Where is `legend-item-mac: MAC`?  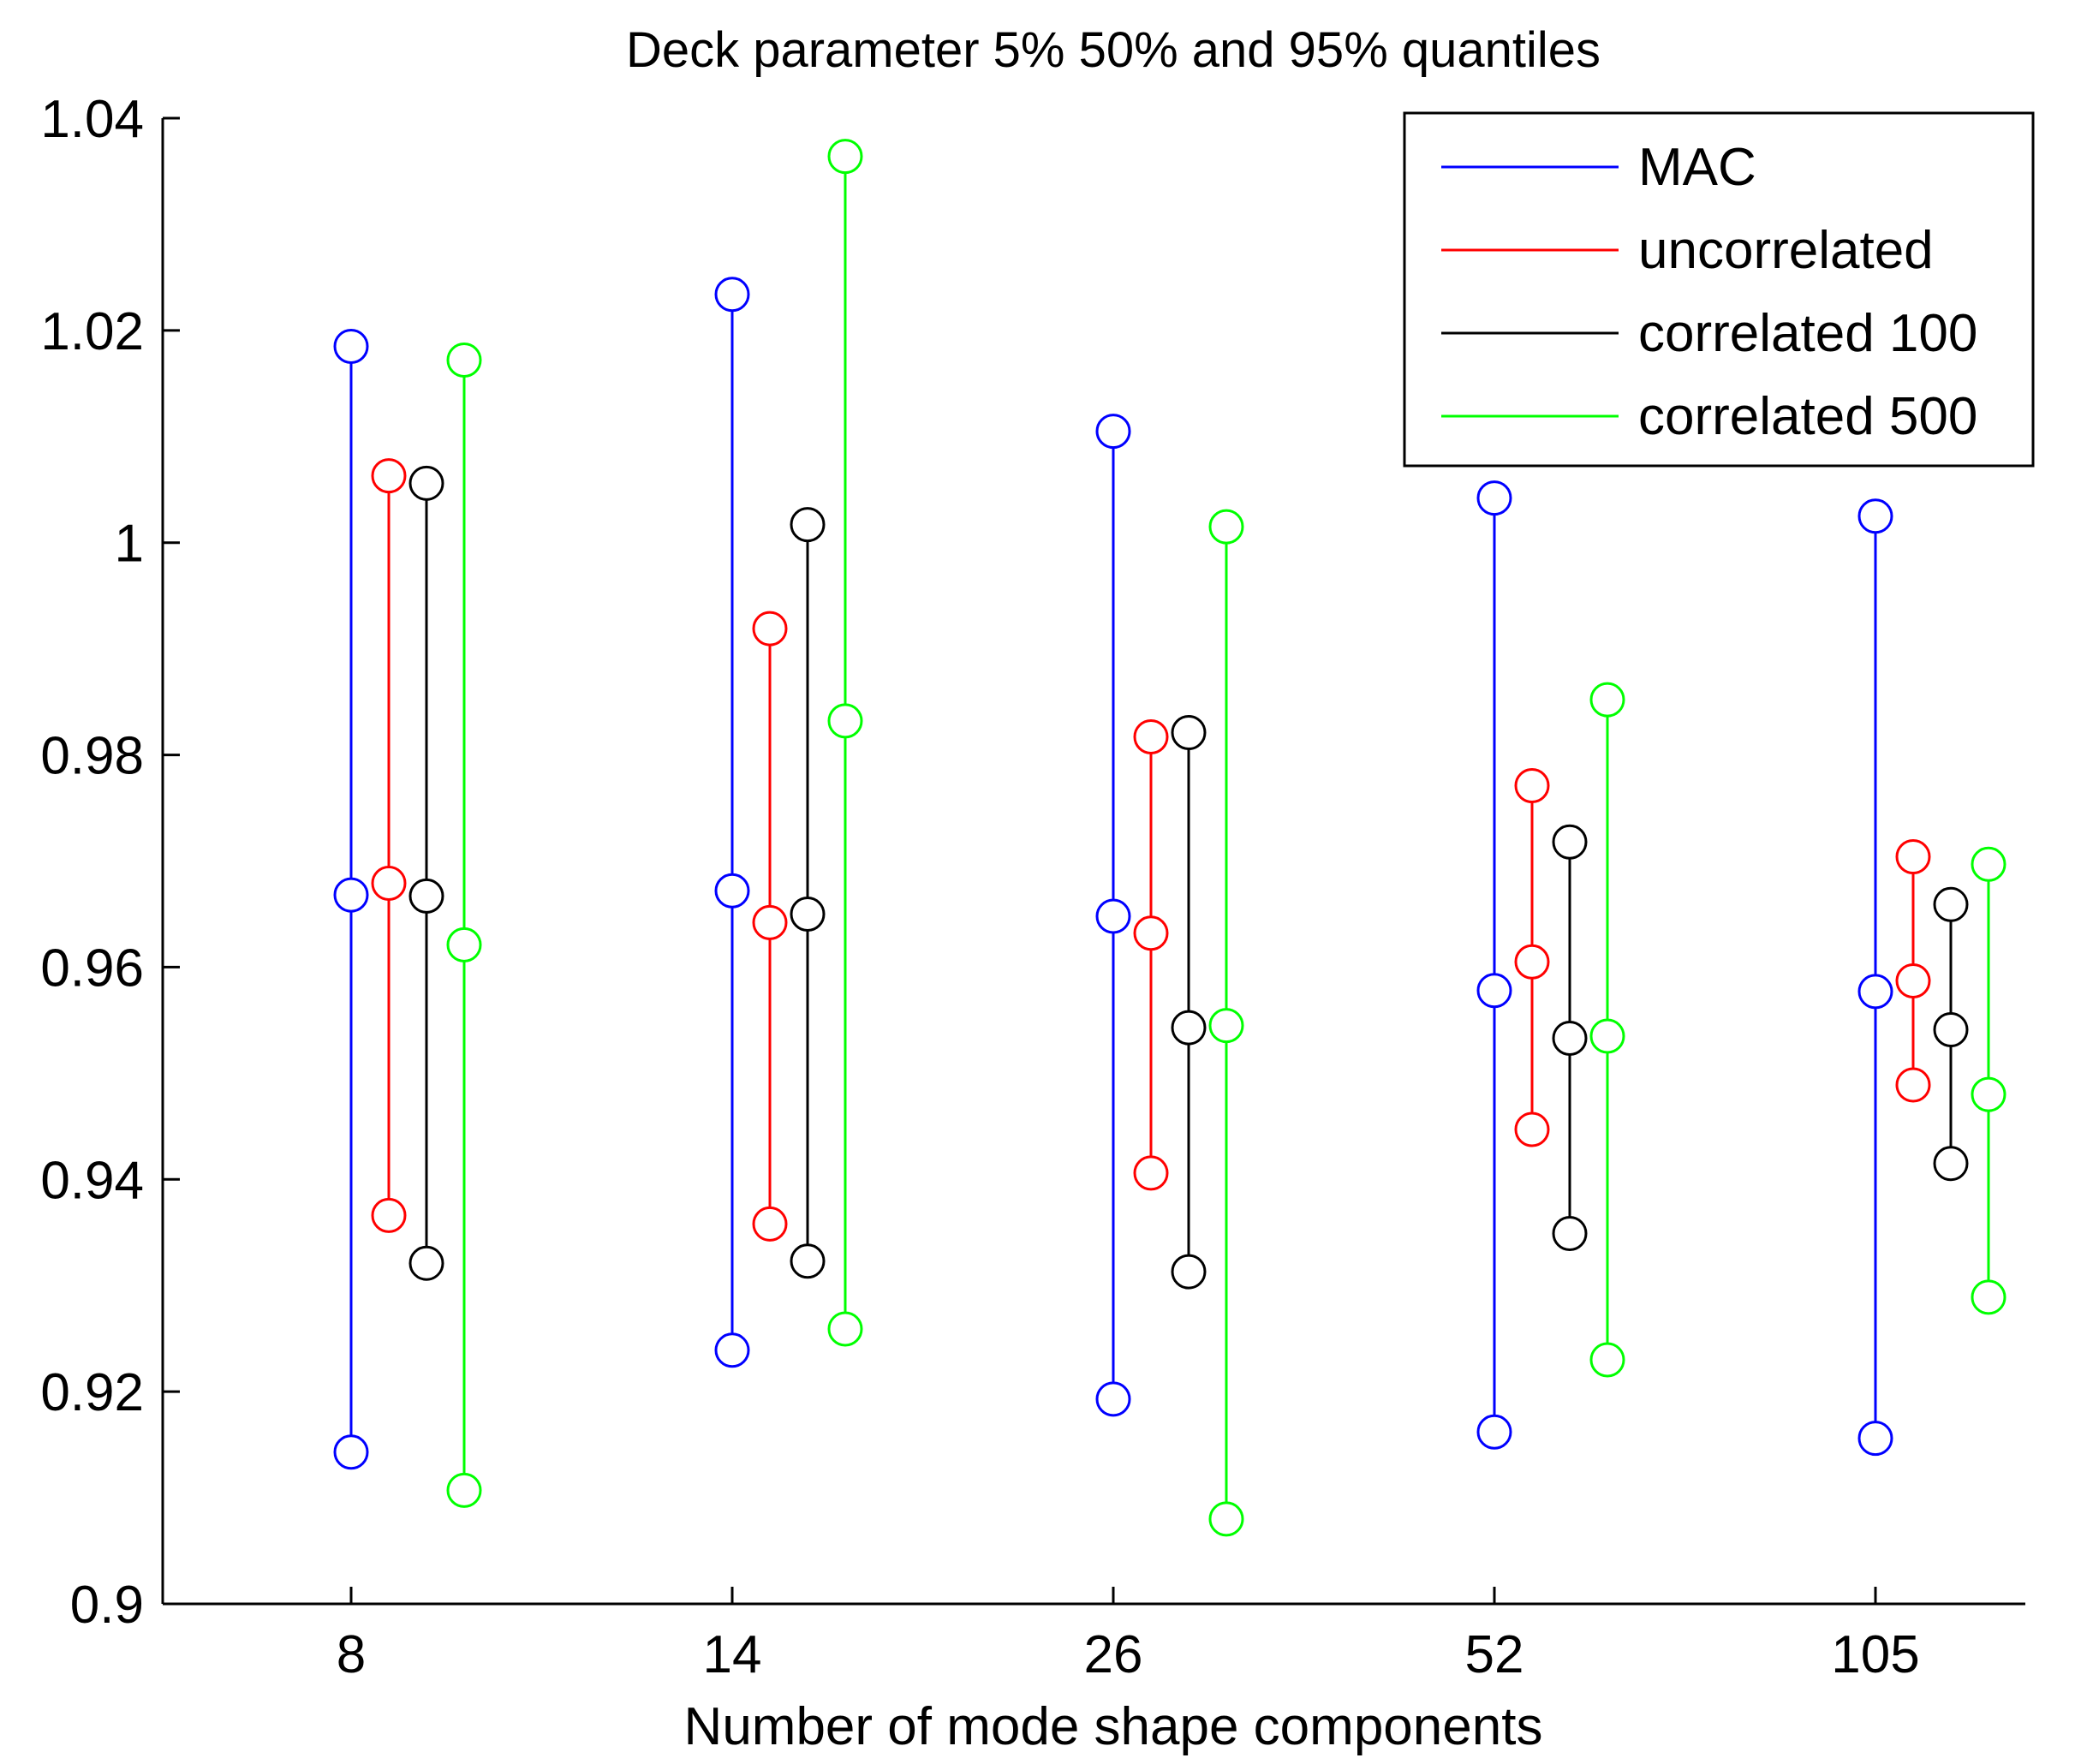
legend-item-mac: MAC is located at coordinates (1598, 167).